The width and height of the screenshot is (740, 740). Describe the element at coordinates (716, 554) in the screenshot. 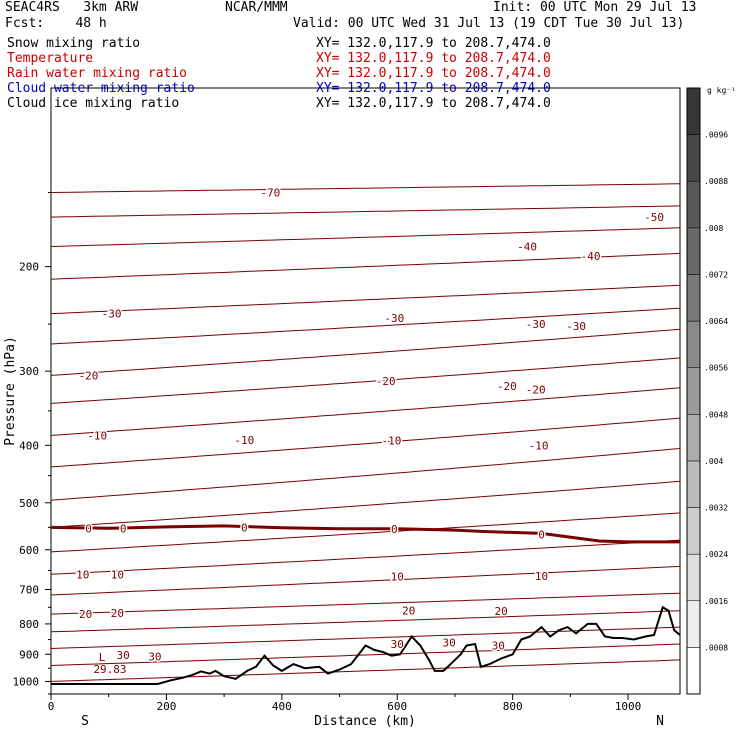

I see `colorbar-tick-label: .0024` at that location.